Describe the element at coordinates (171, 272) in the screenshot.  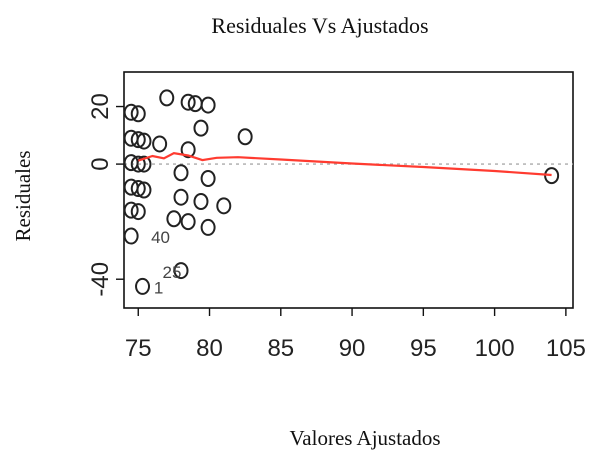
I see `point-annotation: 25` at that location.